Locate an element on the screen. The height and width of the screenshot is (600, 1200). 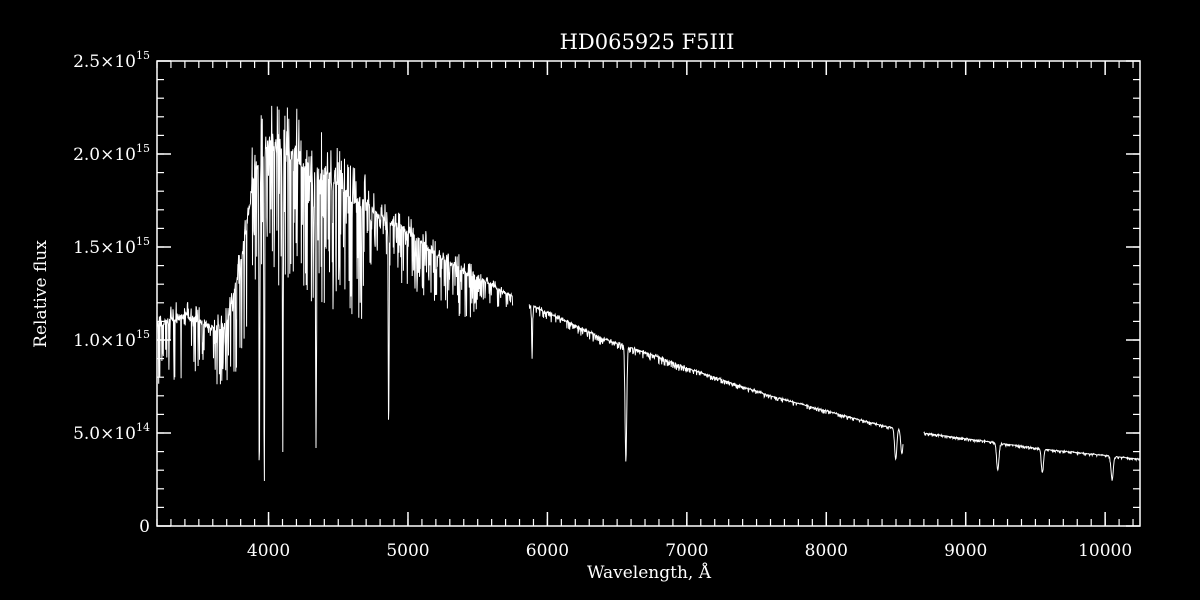
y-tick-label: 5.0×10¹⁴ is located at coordinates (111, 432).